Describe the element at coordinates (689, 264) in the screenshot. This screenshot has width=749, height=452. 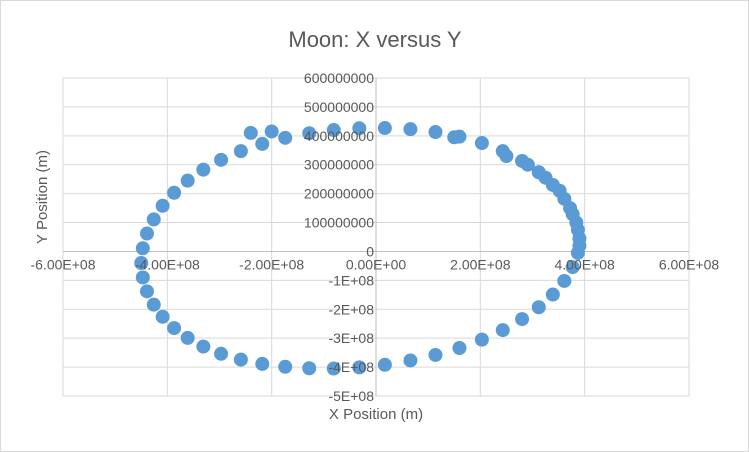
I see `x-tick-label: 6.00E+08` at that location.